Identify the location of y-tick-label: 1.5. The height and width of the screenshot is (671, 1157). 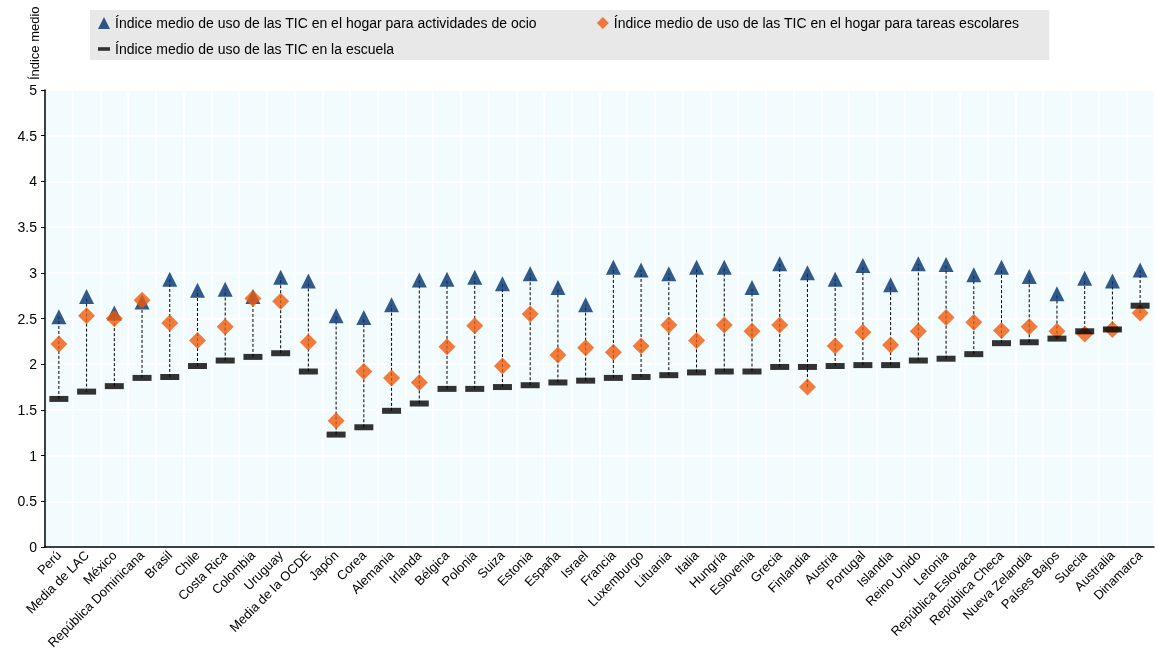
(27, 409).